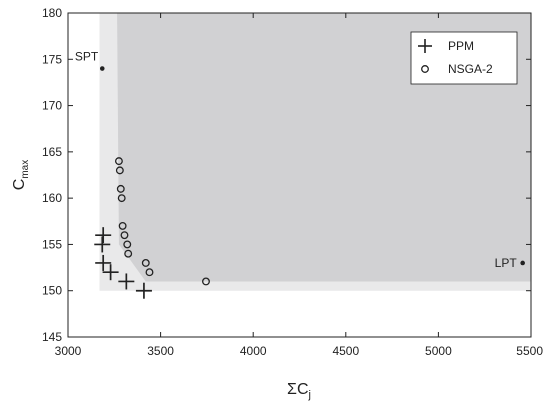 Image resolution: width=546 pixels, height=407 pixels. Describe the element at coordinates (52, 106) in the screenshot. I see `y-tick-label: 170` at that location.